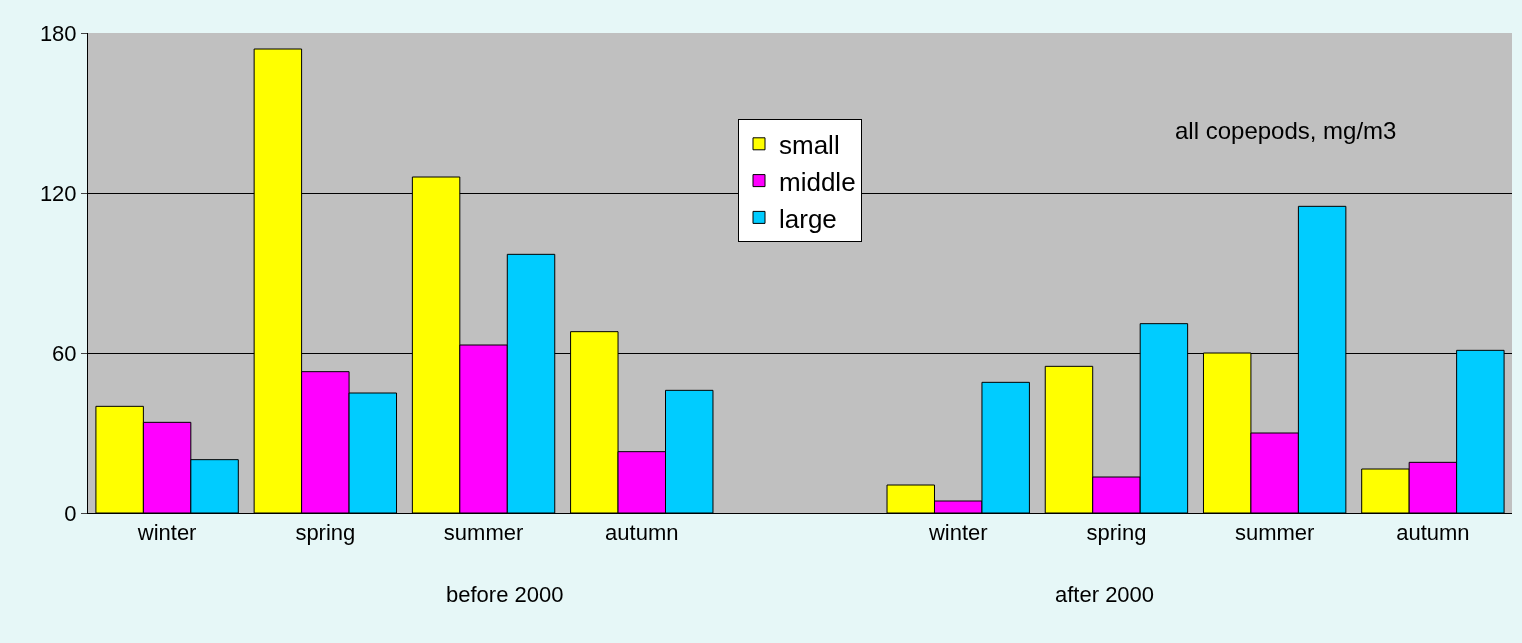 The image size is (1522, 643). What do you see at coordinates (64, 353) in the screenshot?
I see `y-tick-label: 60` at bounding box center [64, 353].